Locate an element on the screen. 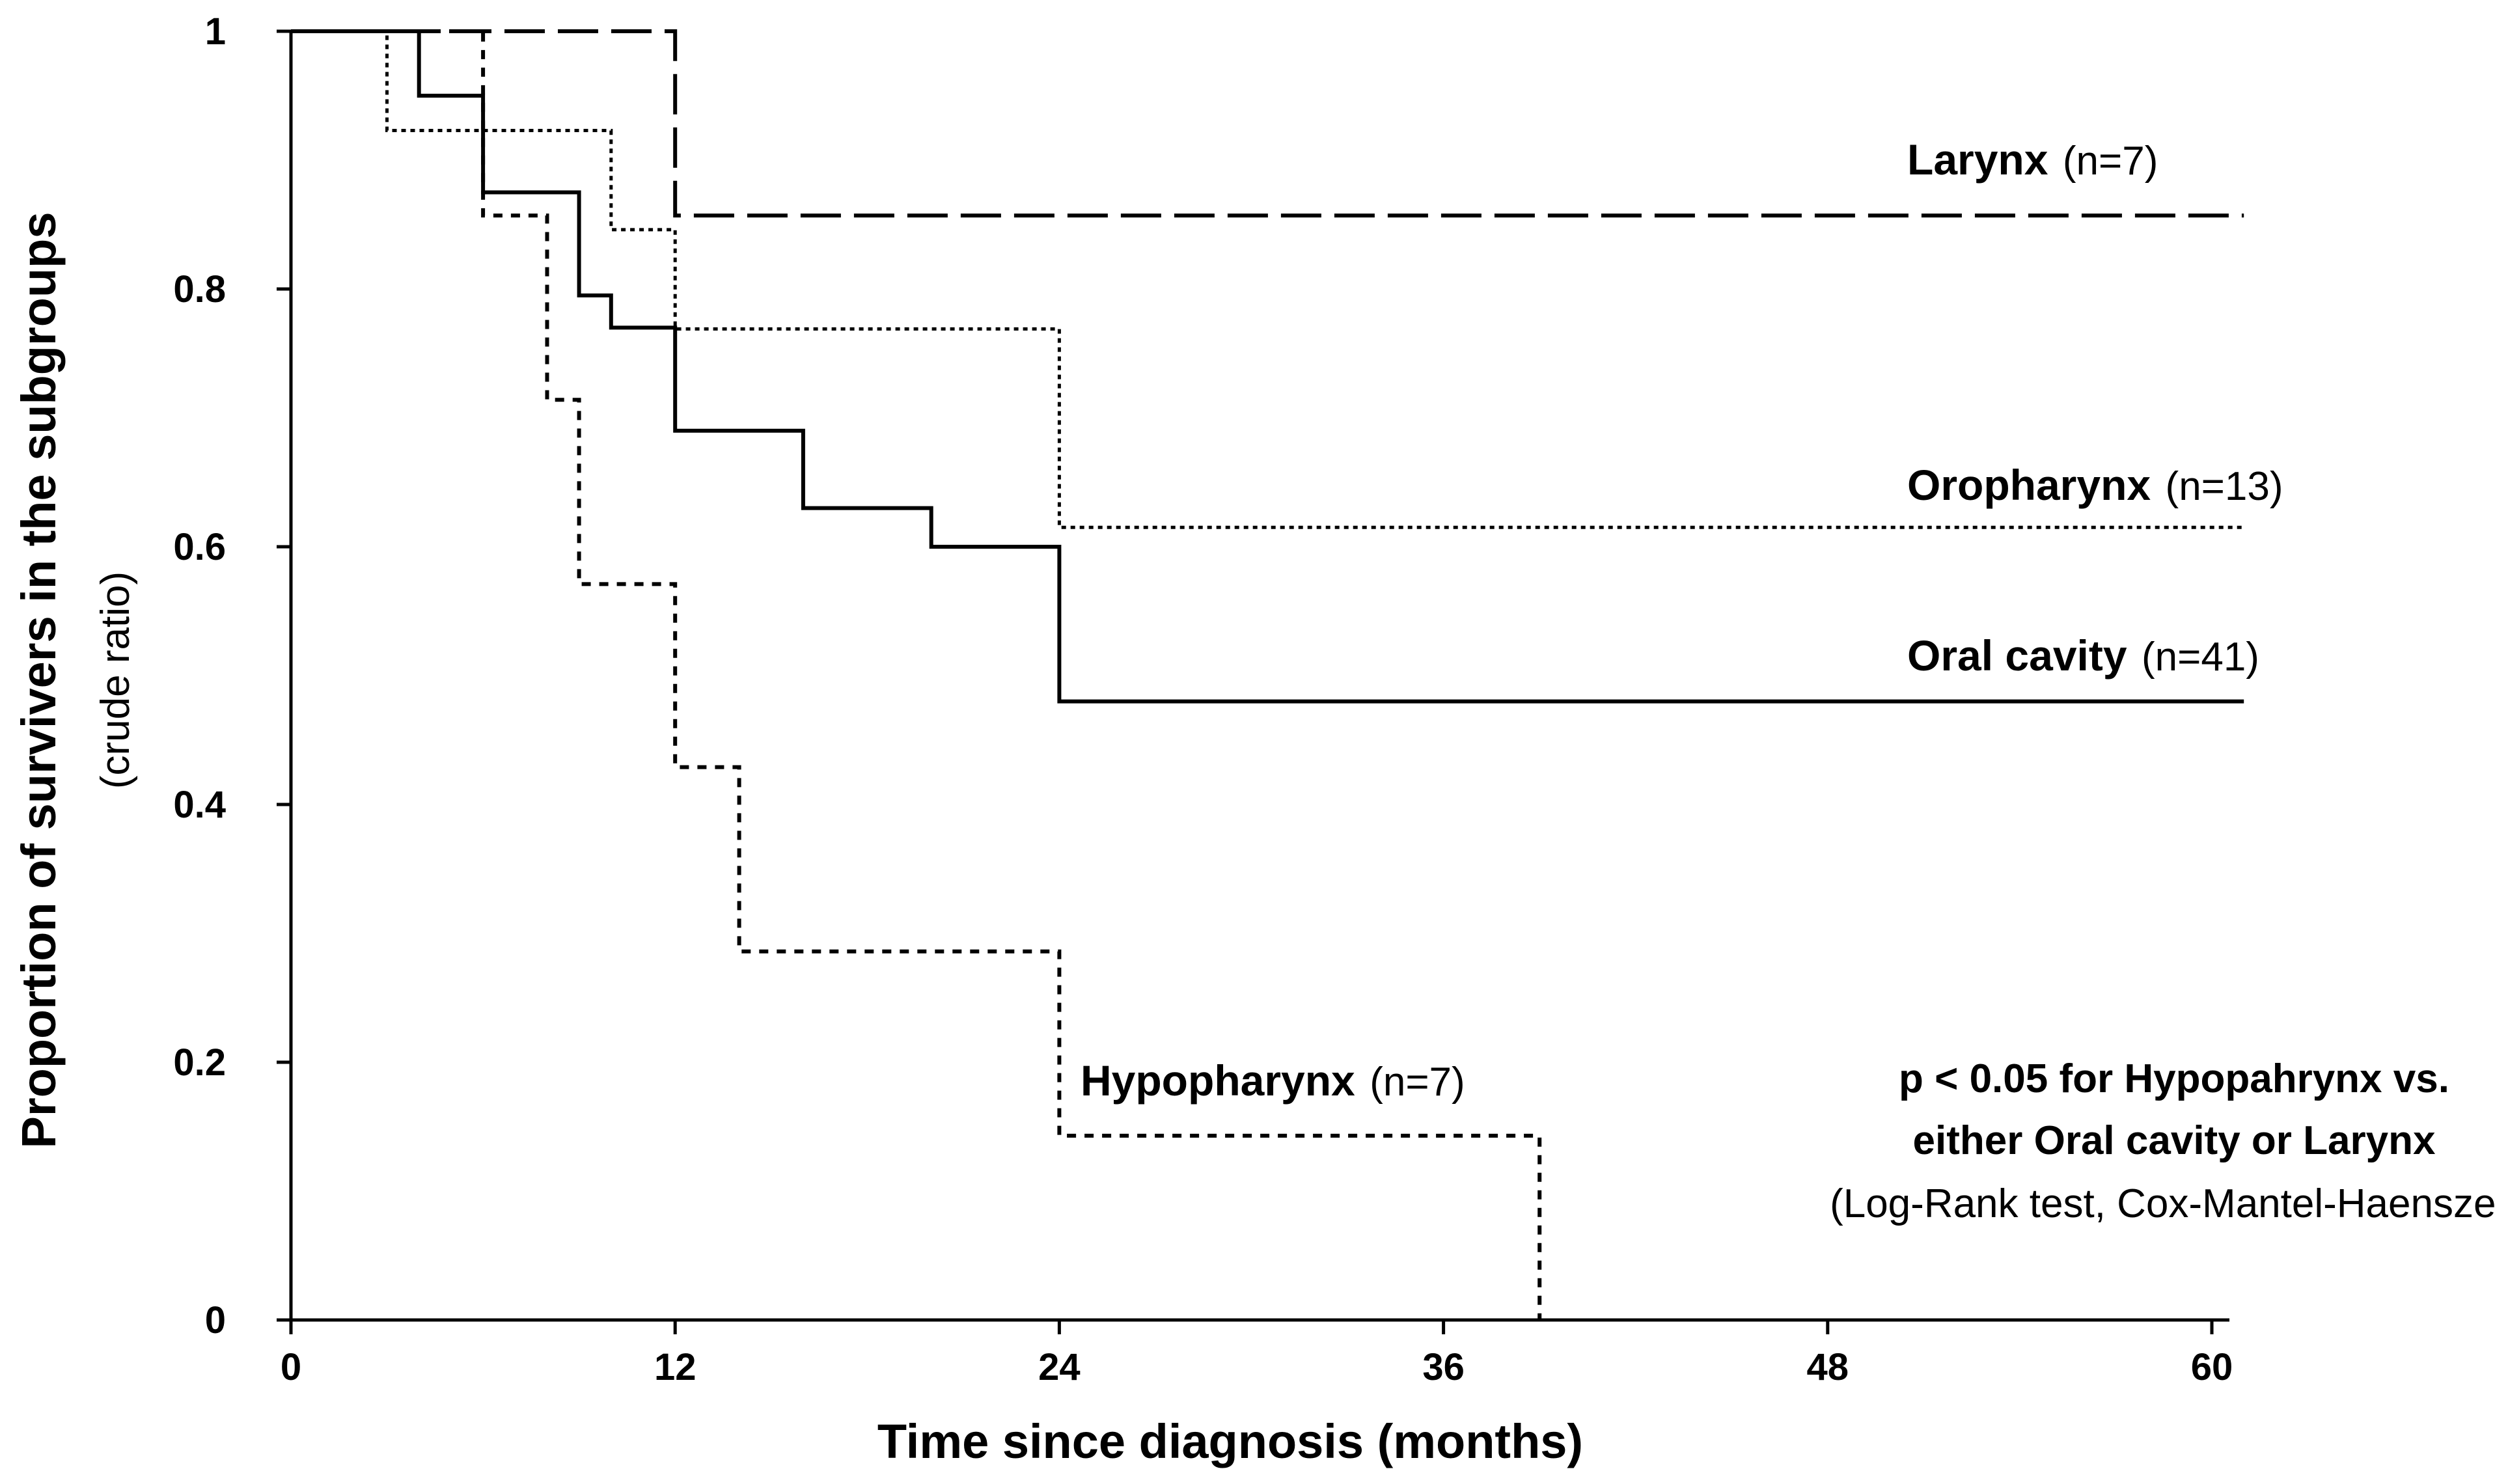 This screenshot has width=2495, height=1484. y-axis-title: Proportion of survivers in the subgroups is located at coordinates (39, 680).